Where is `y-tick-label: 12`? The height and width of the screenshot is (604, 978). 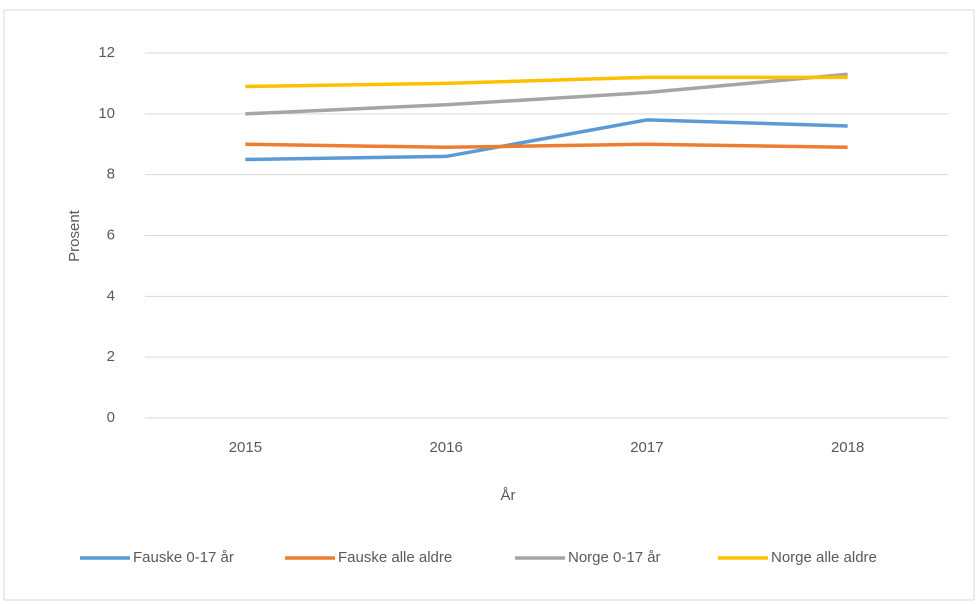
y-tick-label: 12 is located at coordinates (106, 52).